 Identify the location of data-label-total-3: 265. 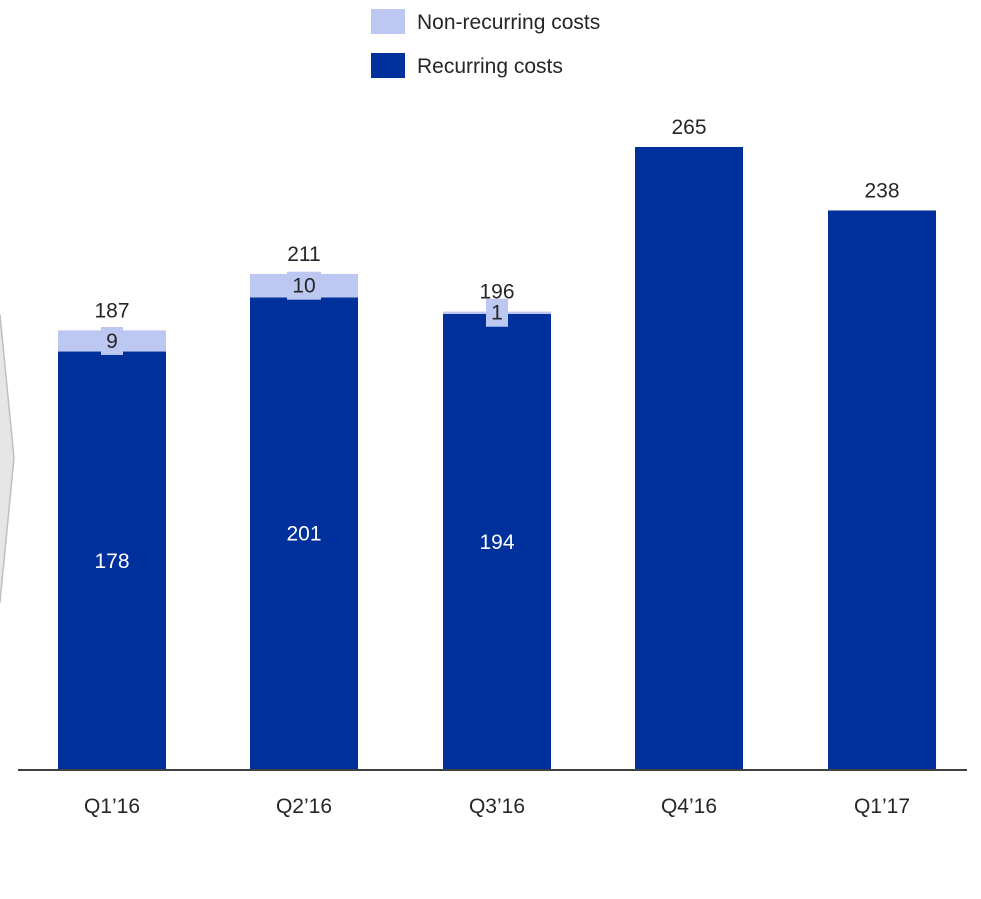
(688, 127).